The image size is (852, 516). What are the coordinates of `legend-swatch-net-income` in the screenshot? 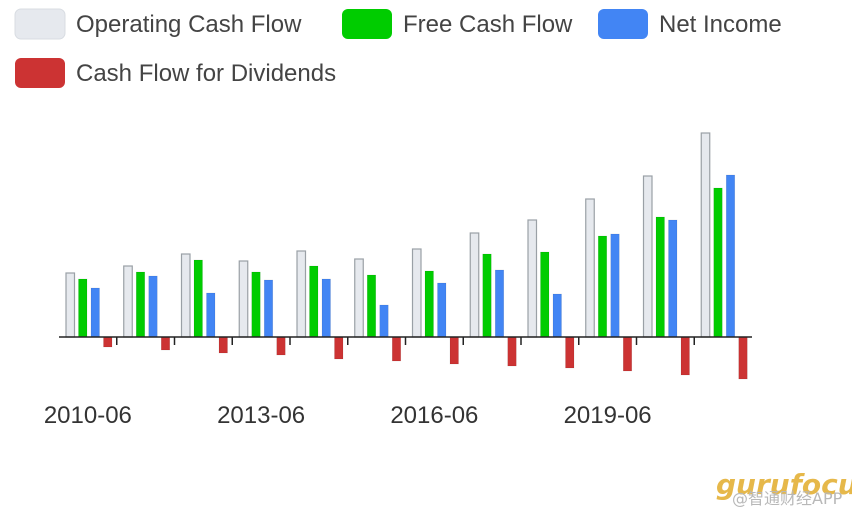 It's located at (623, 24).